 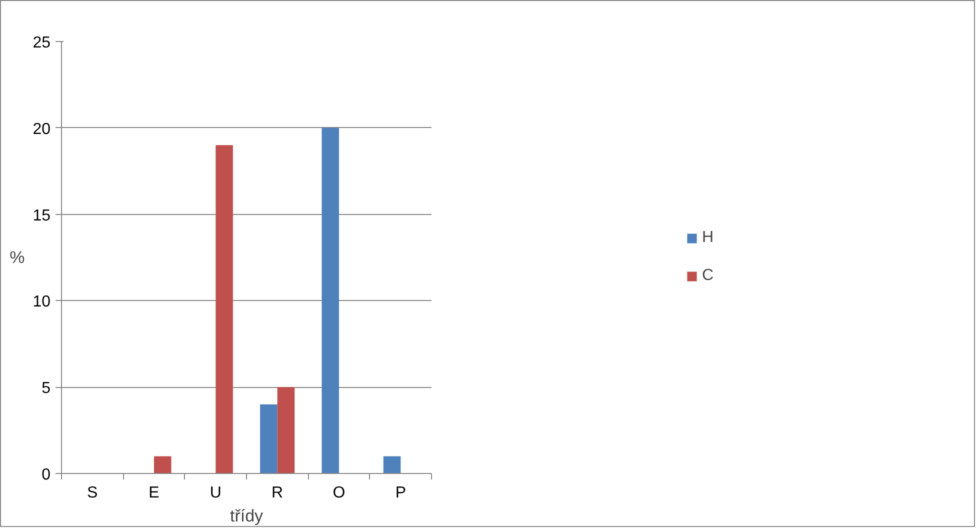 I want to click on x-tick-label: P, so click(x=400, y=493).